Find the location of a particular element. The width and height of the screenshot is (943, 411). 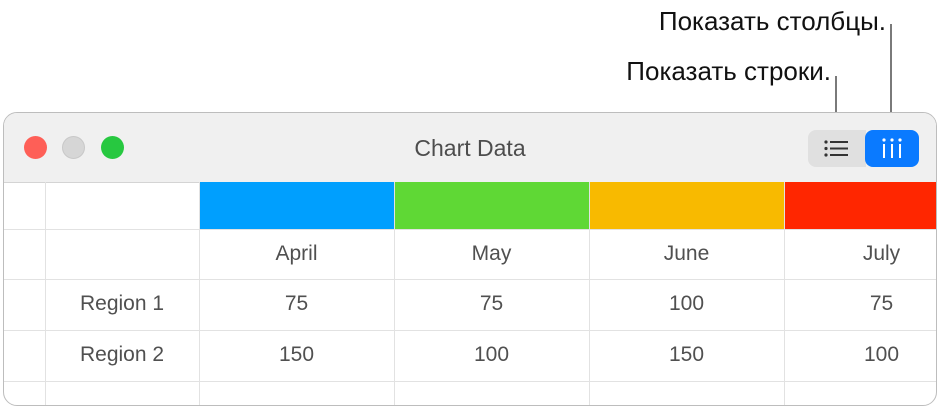

column-header-april: April is located at coordinates (296, 253).